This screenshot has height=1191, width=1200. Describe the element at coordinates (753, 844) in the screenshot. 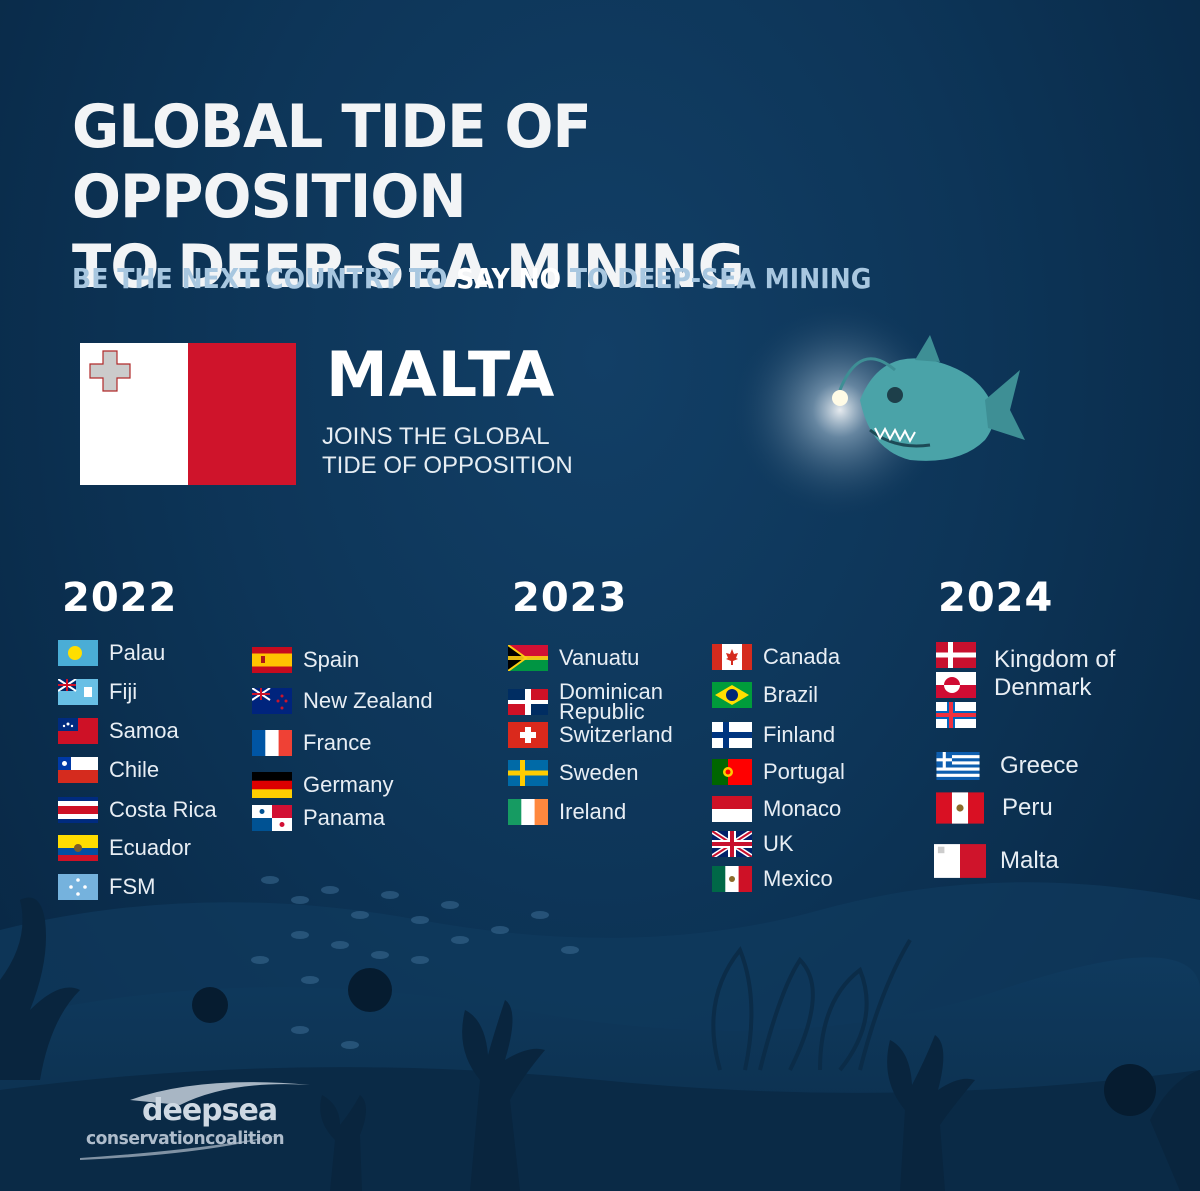

I see `list-item-uk: UK` at that location.